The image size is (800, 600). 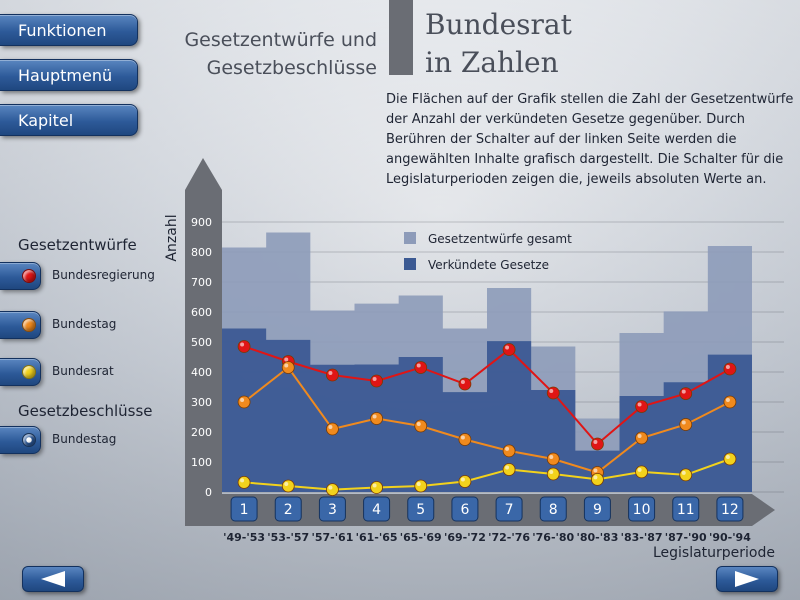 I want to click on period-button-8: 8, so click(x=553, y=509).